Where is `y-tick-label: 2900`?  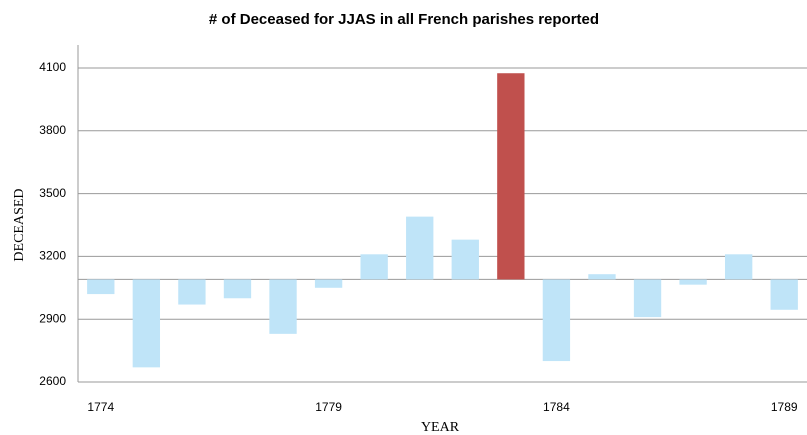
y-tick-label: 2900 is located at coordinates (52, 318).